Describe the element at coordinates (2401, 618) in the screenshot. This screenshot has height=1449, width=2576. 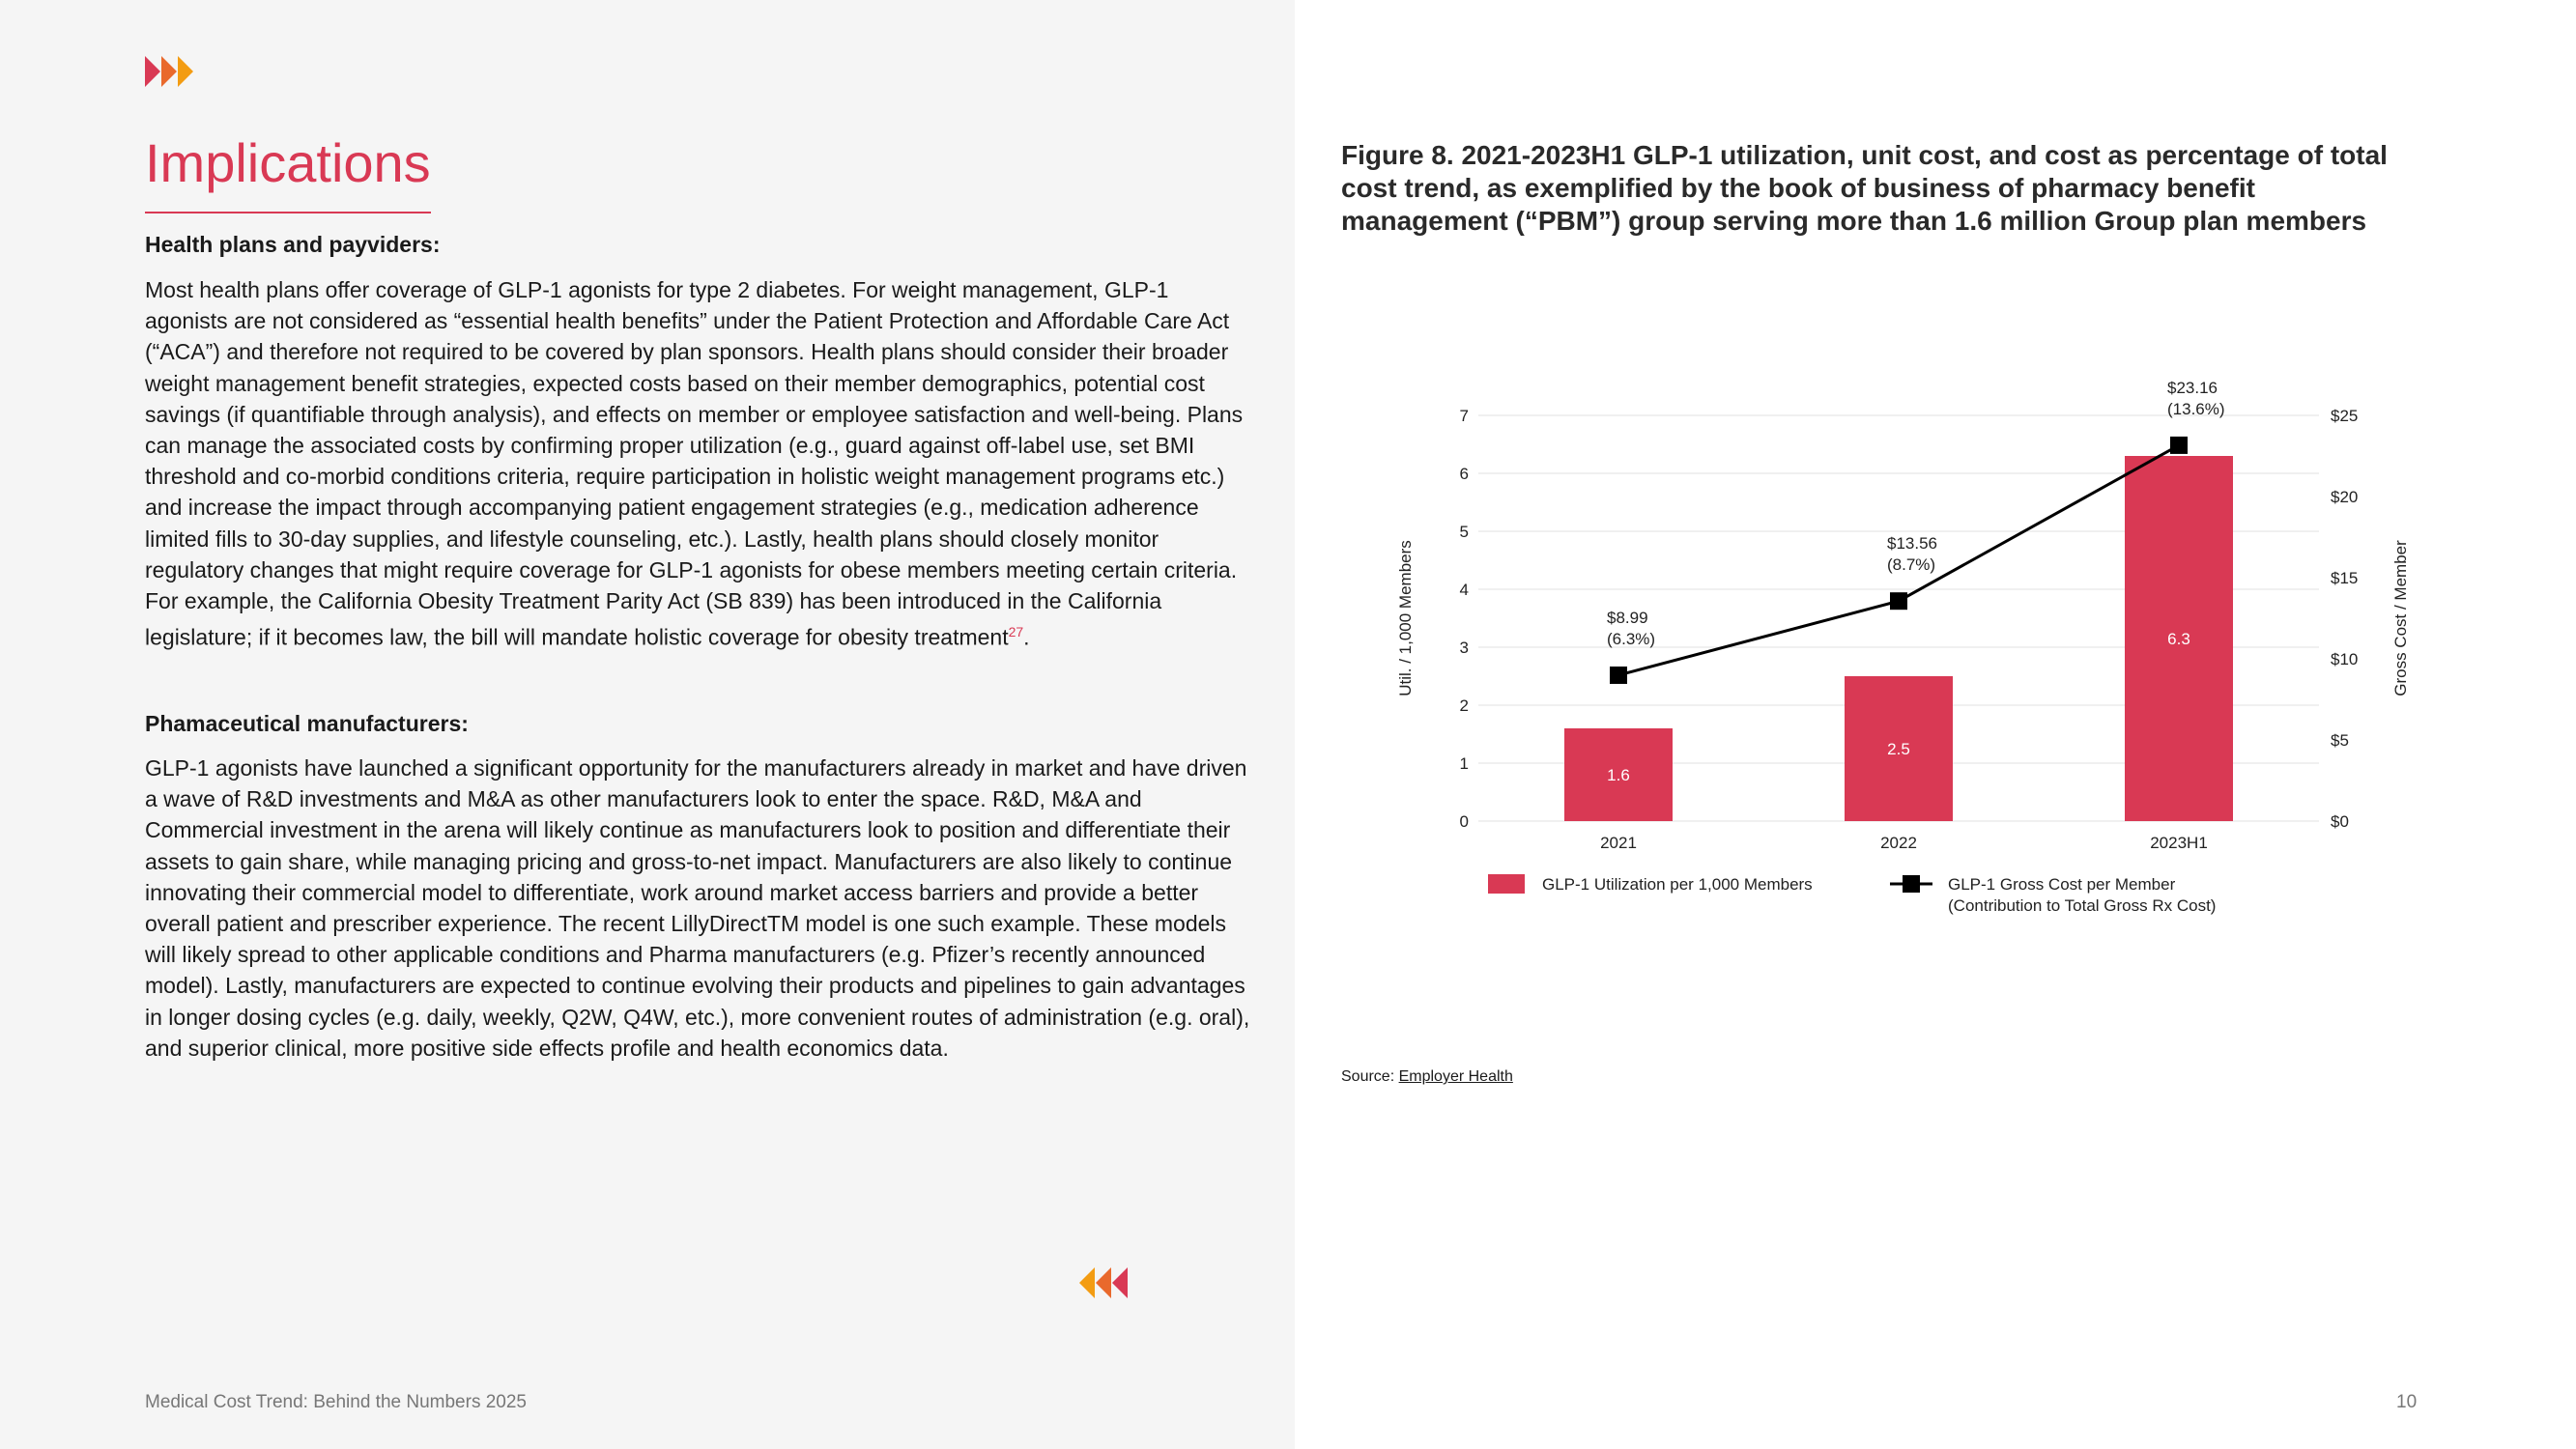
I see `y2-axis-label: Gross Cost / Member` at that location.